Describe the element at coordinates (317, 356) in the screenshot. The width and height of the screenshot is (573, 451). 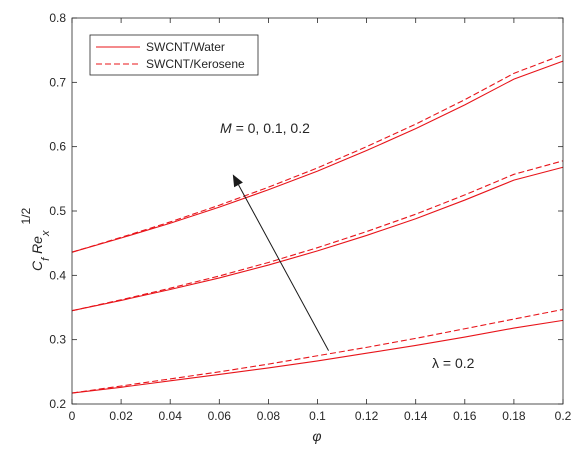
I see `series-line-m-0-solid` at that location.